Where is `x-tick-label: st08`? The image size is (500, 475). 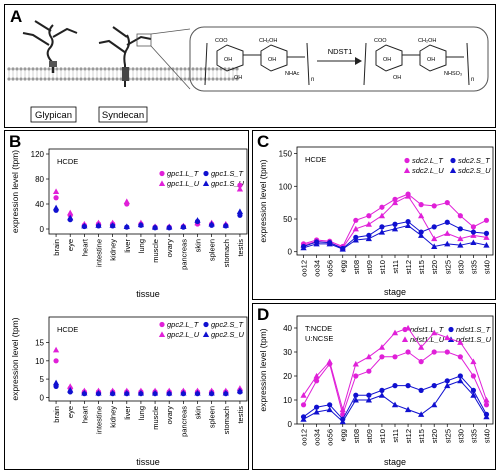 x-tick-label: st08 is located at coordinates (356, 267).